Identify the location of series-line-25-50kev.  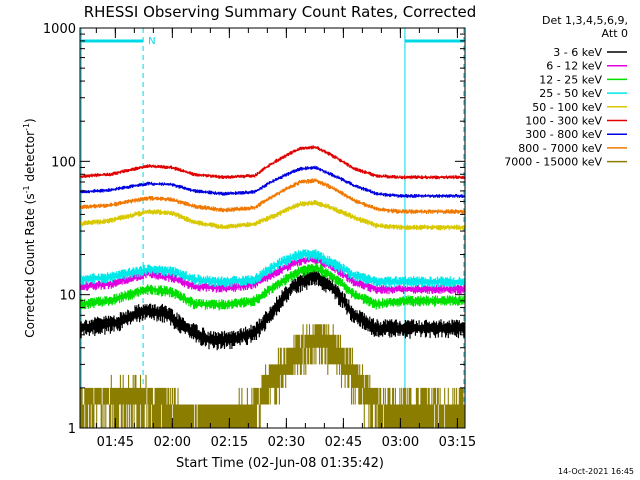
(272, 268).